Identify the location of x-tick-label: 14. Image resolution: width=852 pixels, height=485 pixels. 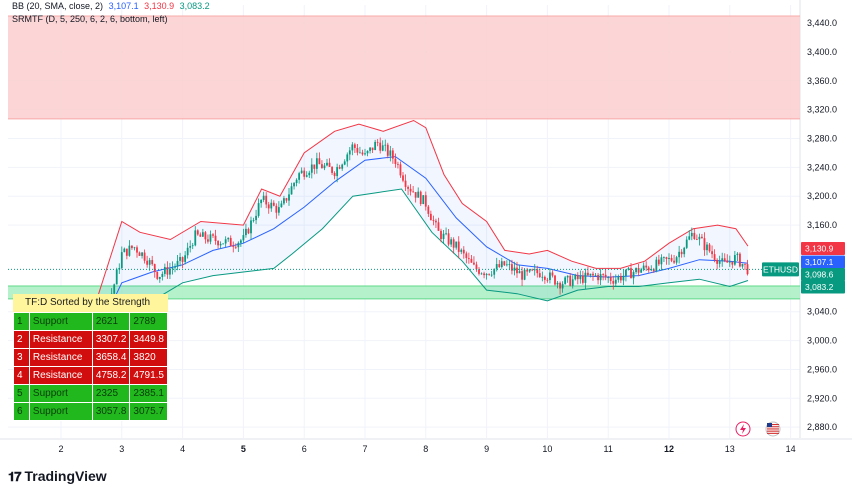
(791, 449).